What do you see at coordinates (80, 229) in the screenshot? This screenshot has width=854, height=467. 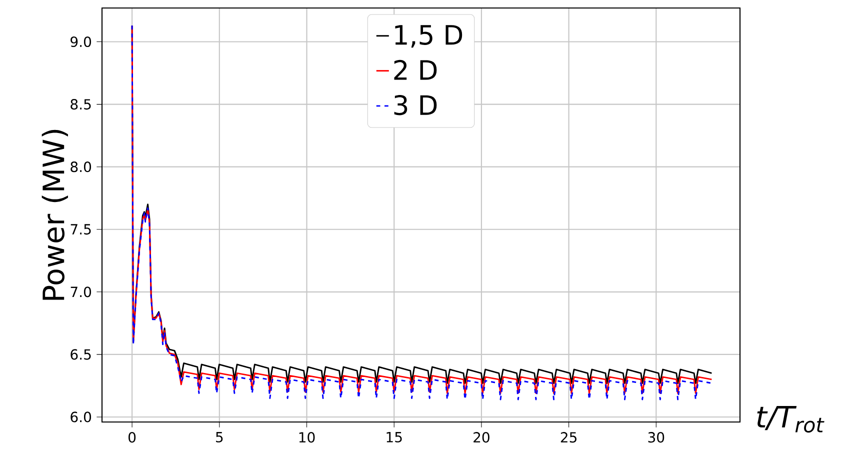 I see `y-tick-label: 7.5` at bounding box center [80, 229].